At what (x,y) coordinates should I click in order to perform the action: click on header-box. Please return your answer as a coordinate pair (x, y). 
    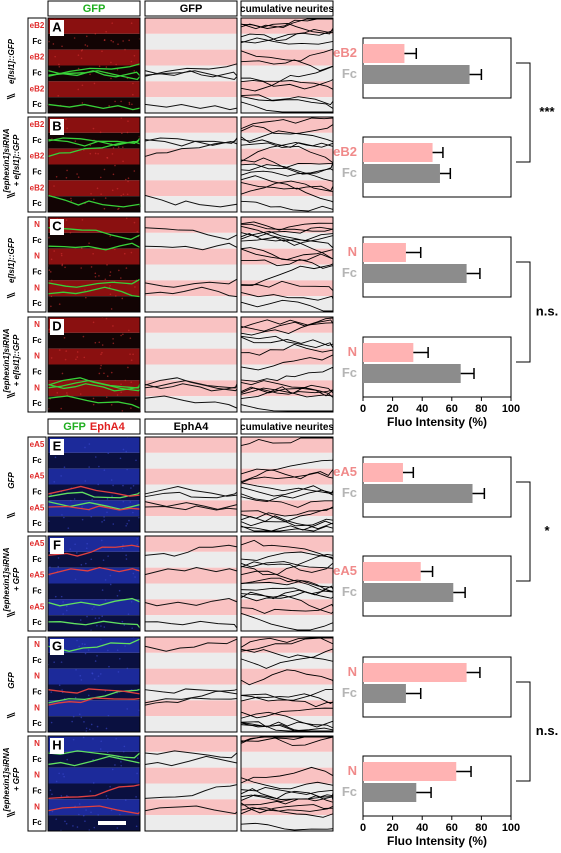
    Looking at the image, I should click on (191, 426).